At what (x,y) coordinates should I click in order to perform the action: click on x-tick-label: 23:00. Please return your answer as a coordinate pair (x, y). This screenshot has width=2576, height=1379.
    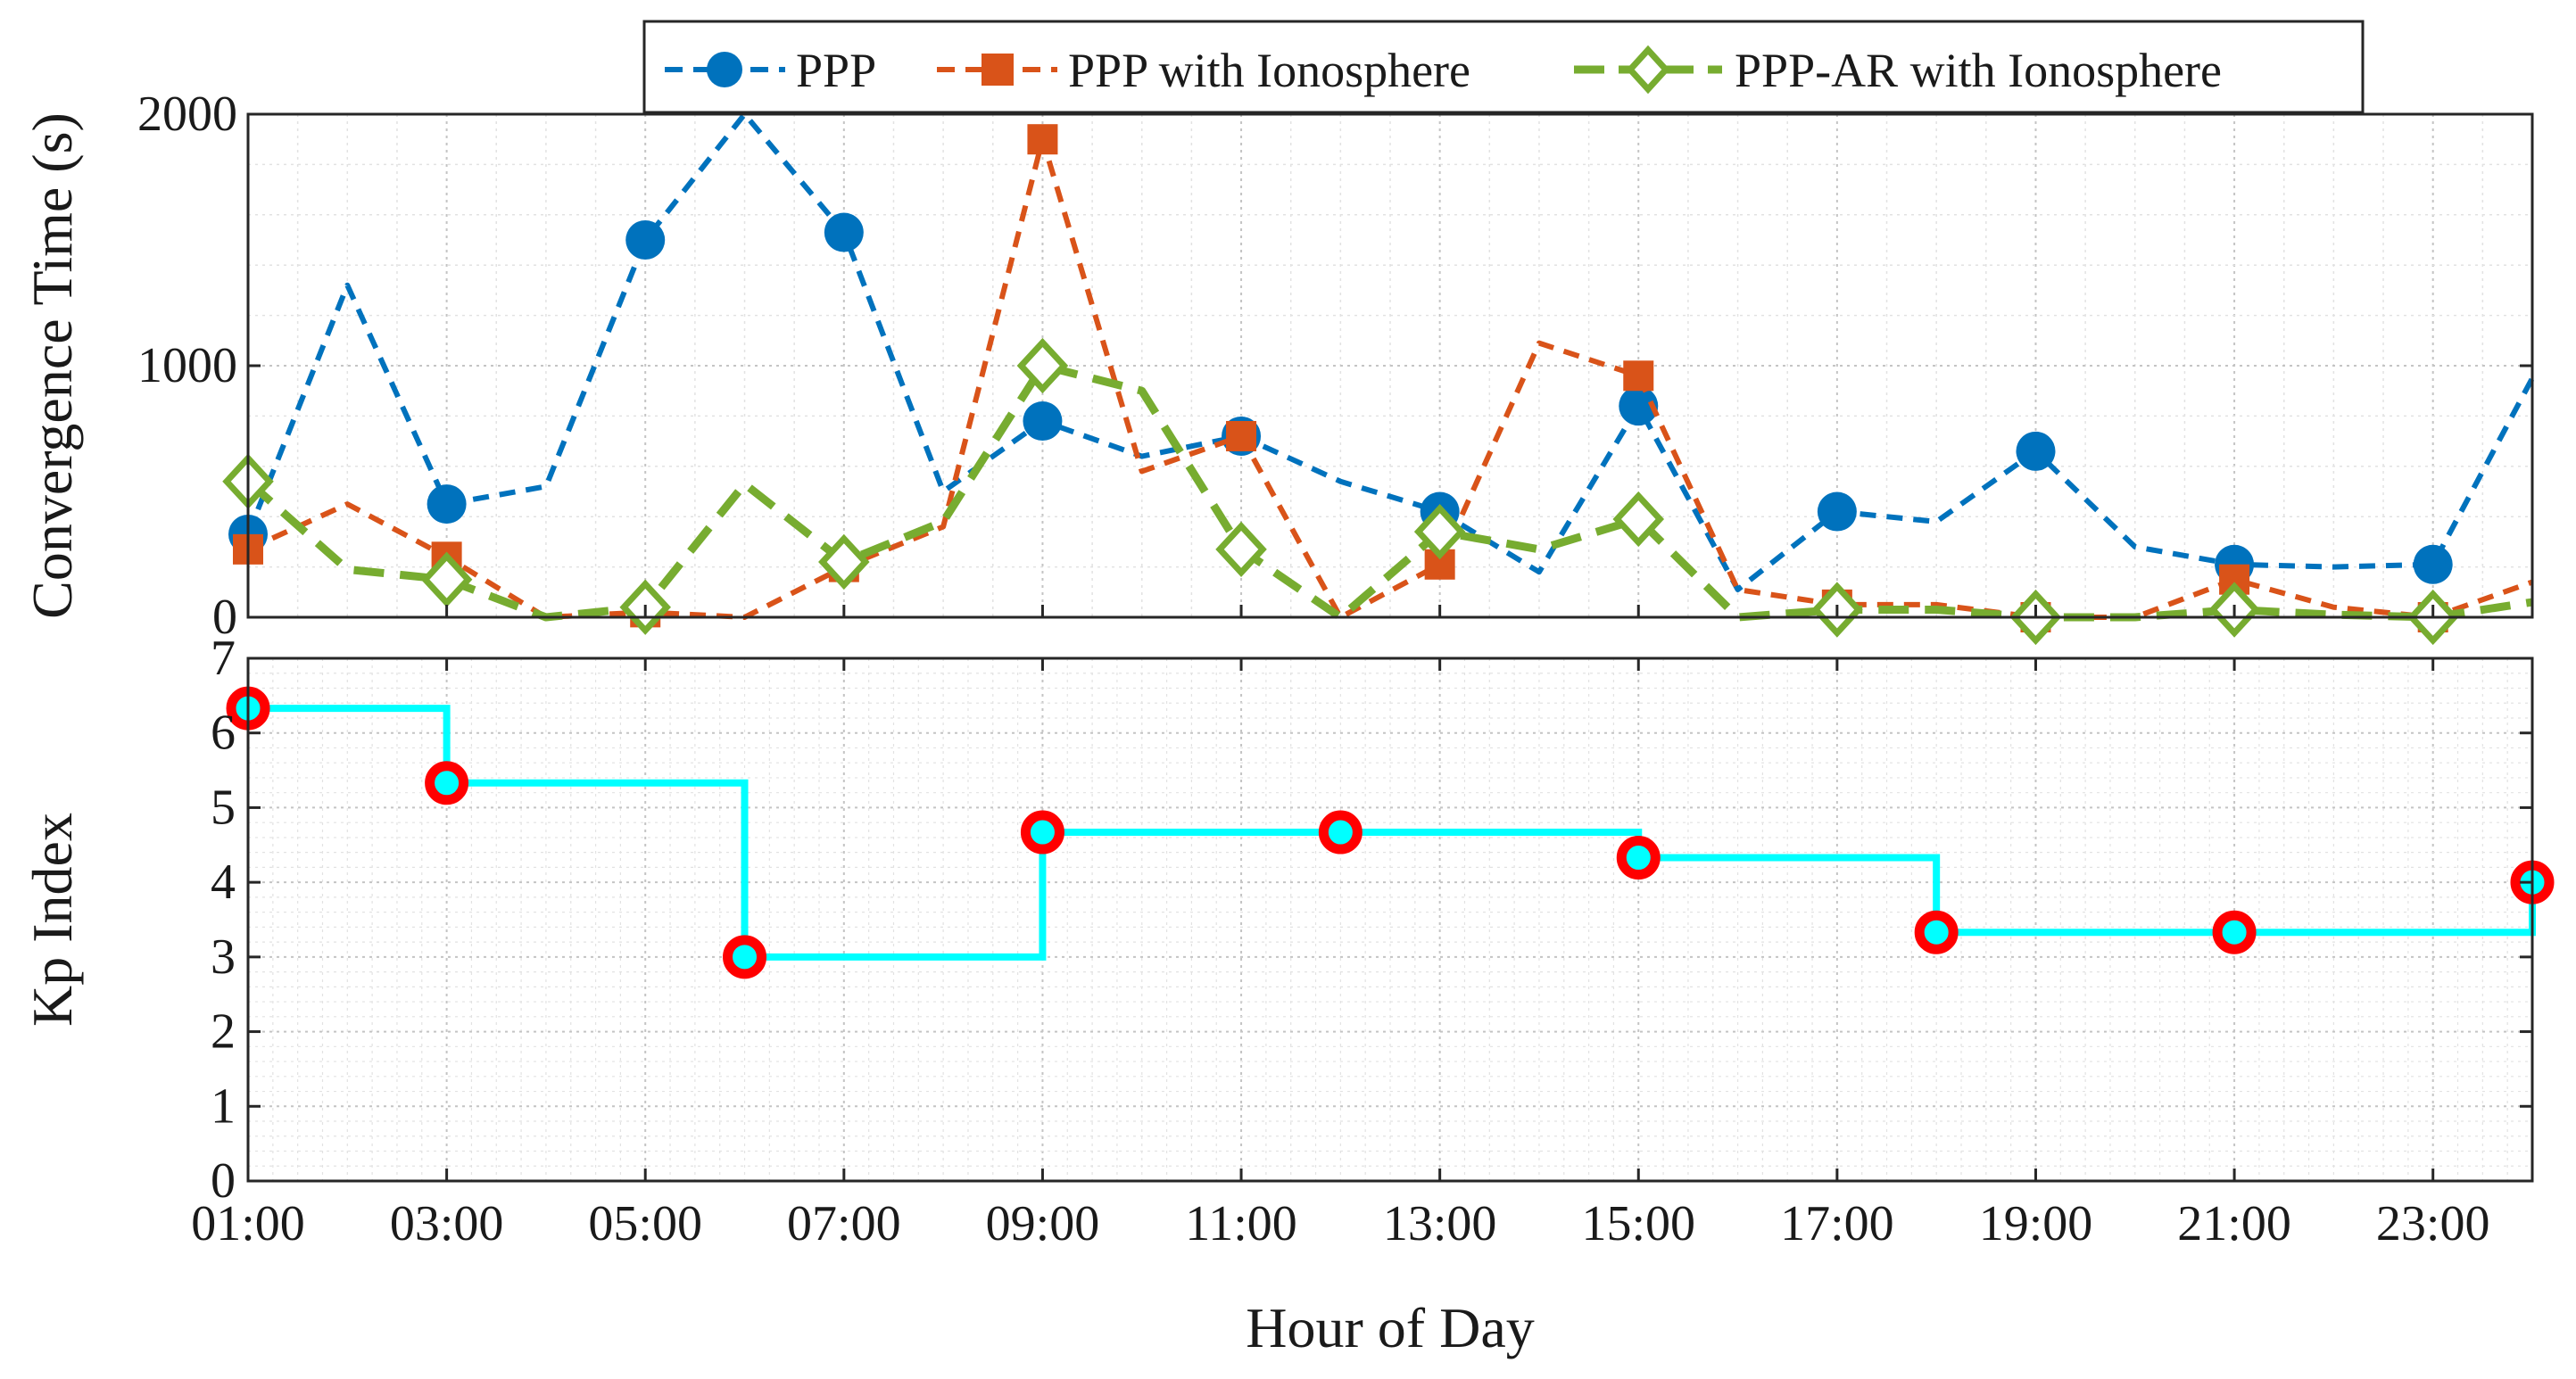
    Looking at the image, I should click on (2433, 1223).